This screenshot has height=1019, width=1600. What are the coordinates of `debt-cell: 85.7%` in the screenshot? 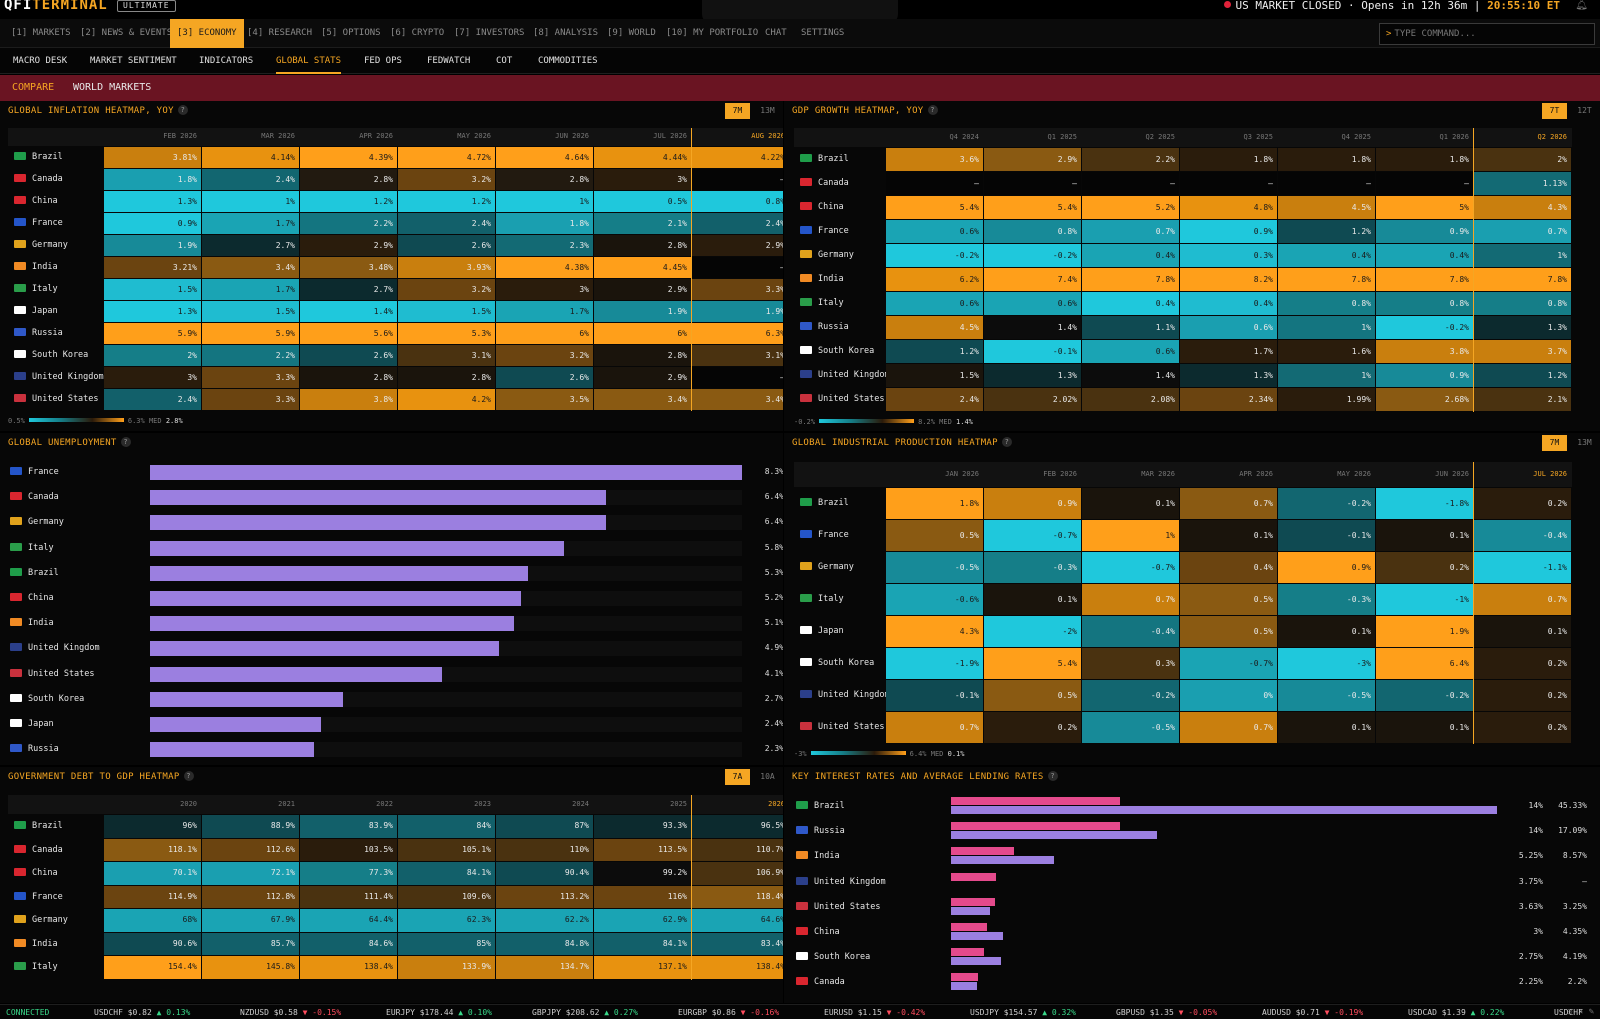 It's located at (250, 943).